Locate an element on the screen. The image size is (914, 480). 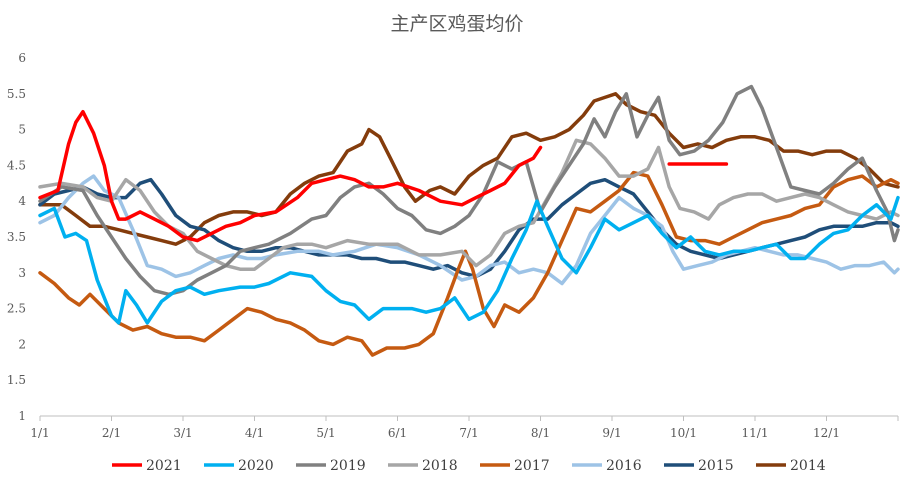
legend-label: 2021 is located at coordinates (164, 466).